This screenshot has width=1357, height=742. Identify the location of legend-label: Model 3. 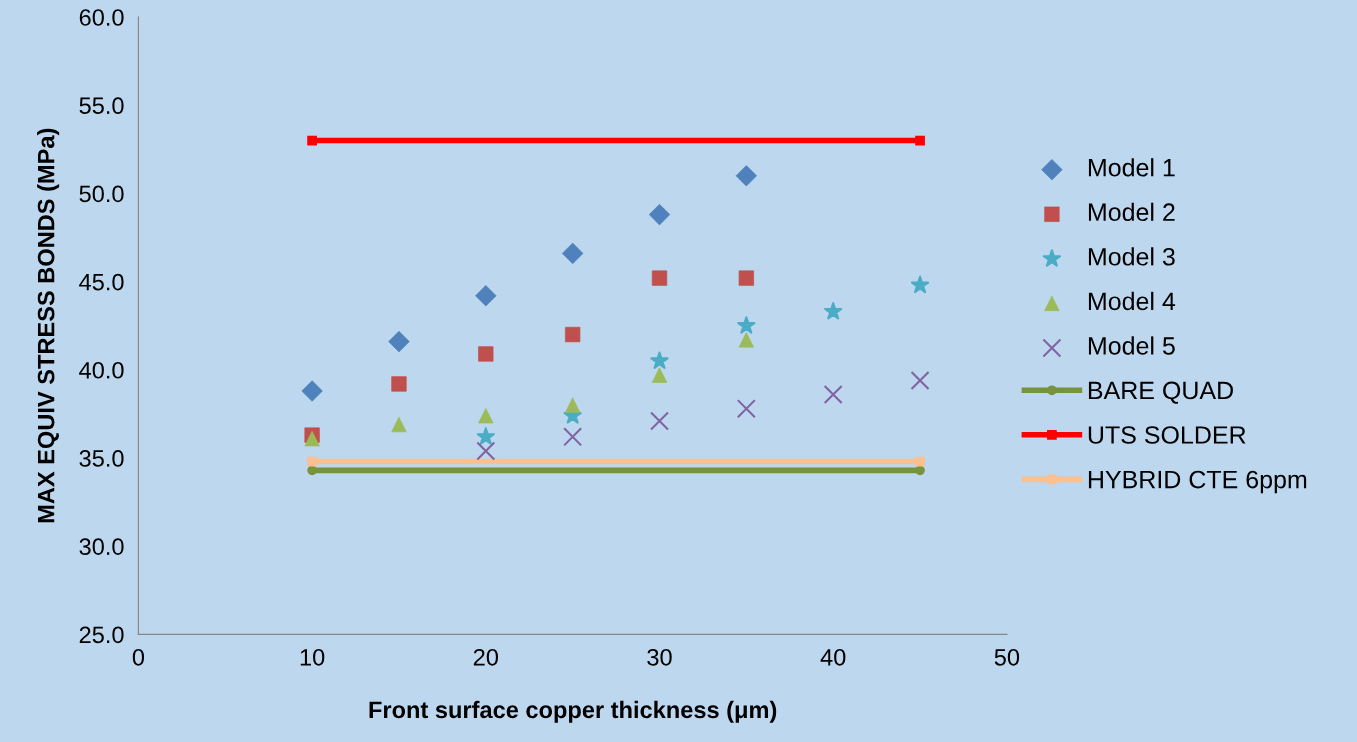
(1131, 256).